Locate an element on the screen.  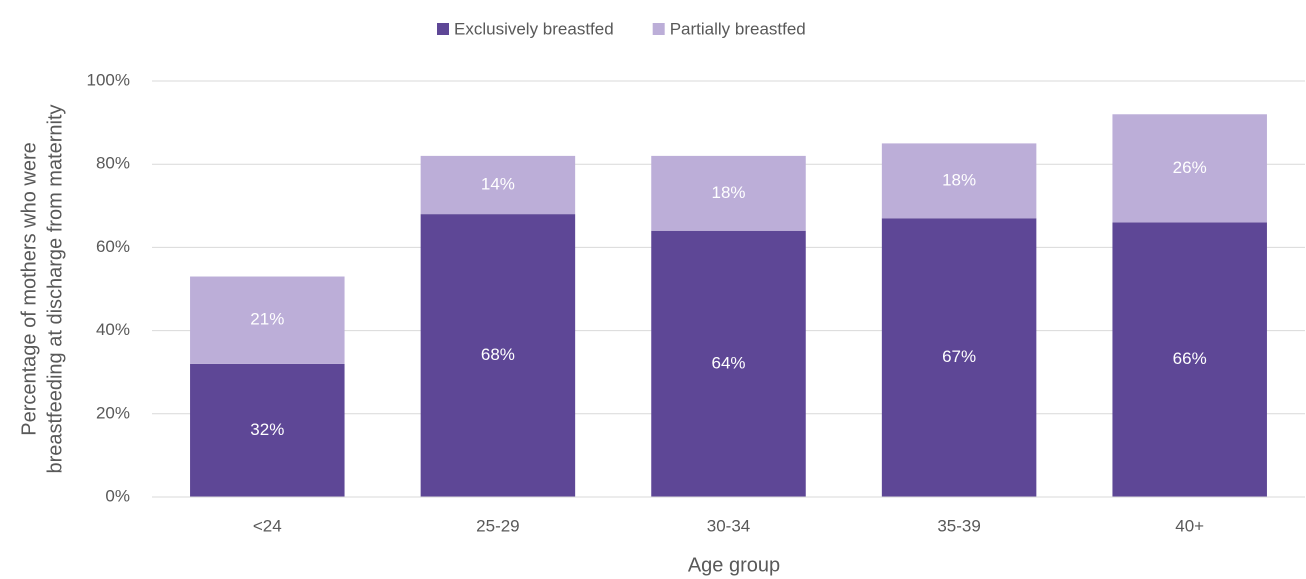
y-tick-label: 40% is located at coordinates (113, 329).